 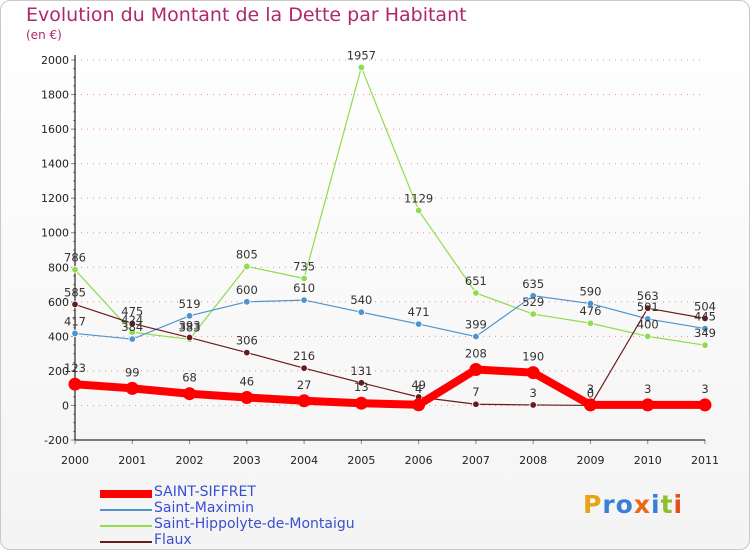 I want to click on y-tick-label: 1600, so click(x=55, y=129).